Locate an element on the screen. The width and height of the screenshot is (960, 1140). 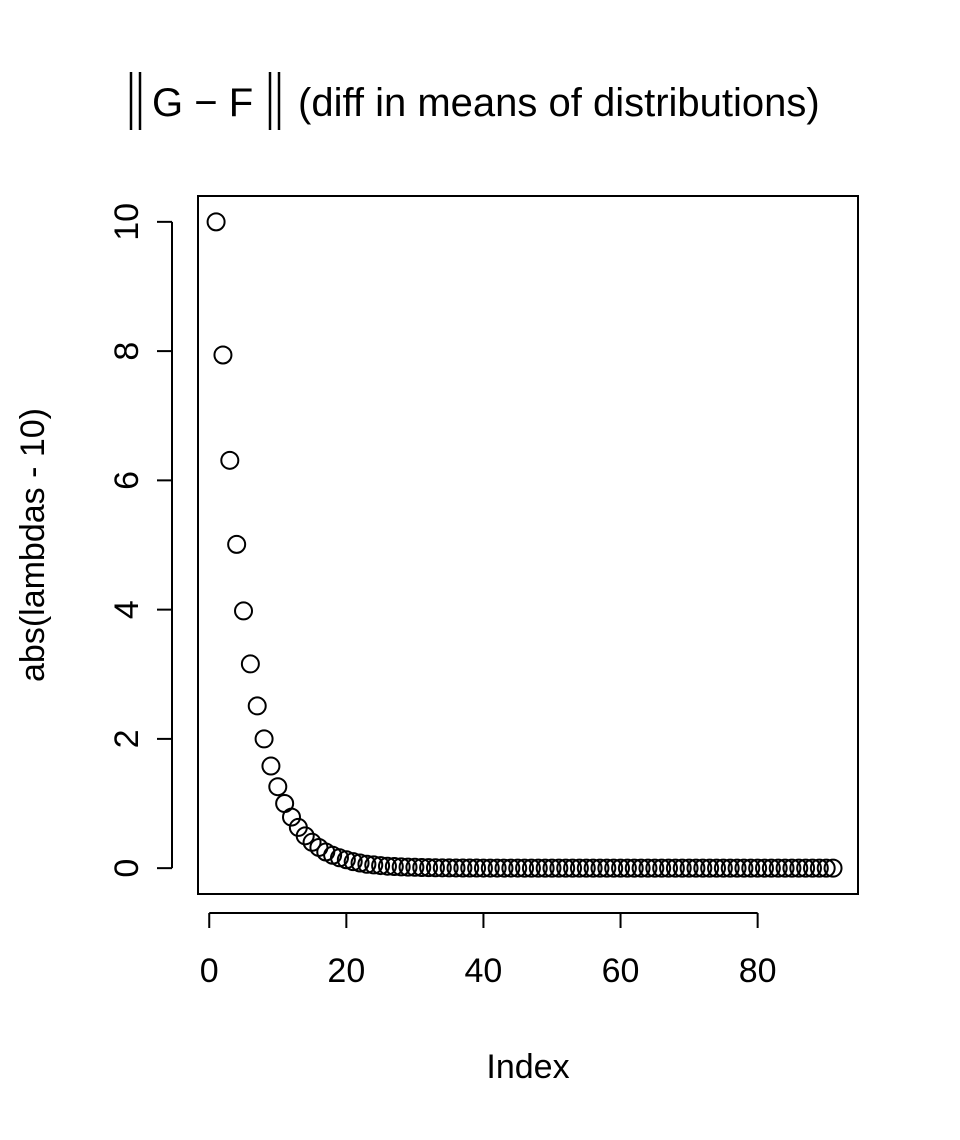
x-tick-label: 80 is located at coordinates (758, 971).